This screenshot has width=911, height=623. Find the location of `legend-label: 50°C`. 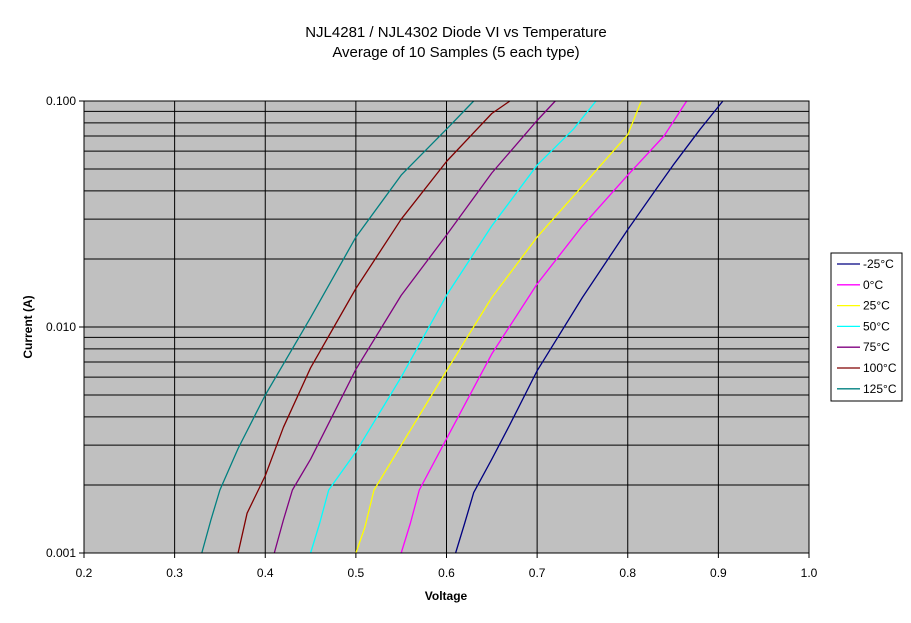

legend-label: 50°C is located at coordinates (876, 326).